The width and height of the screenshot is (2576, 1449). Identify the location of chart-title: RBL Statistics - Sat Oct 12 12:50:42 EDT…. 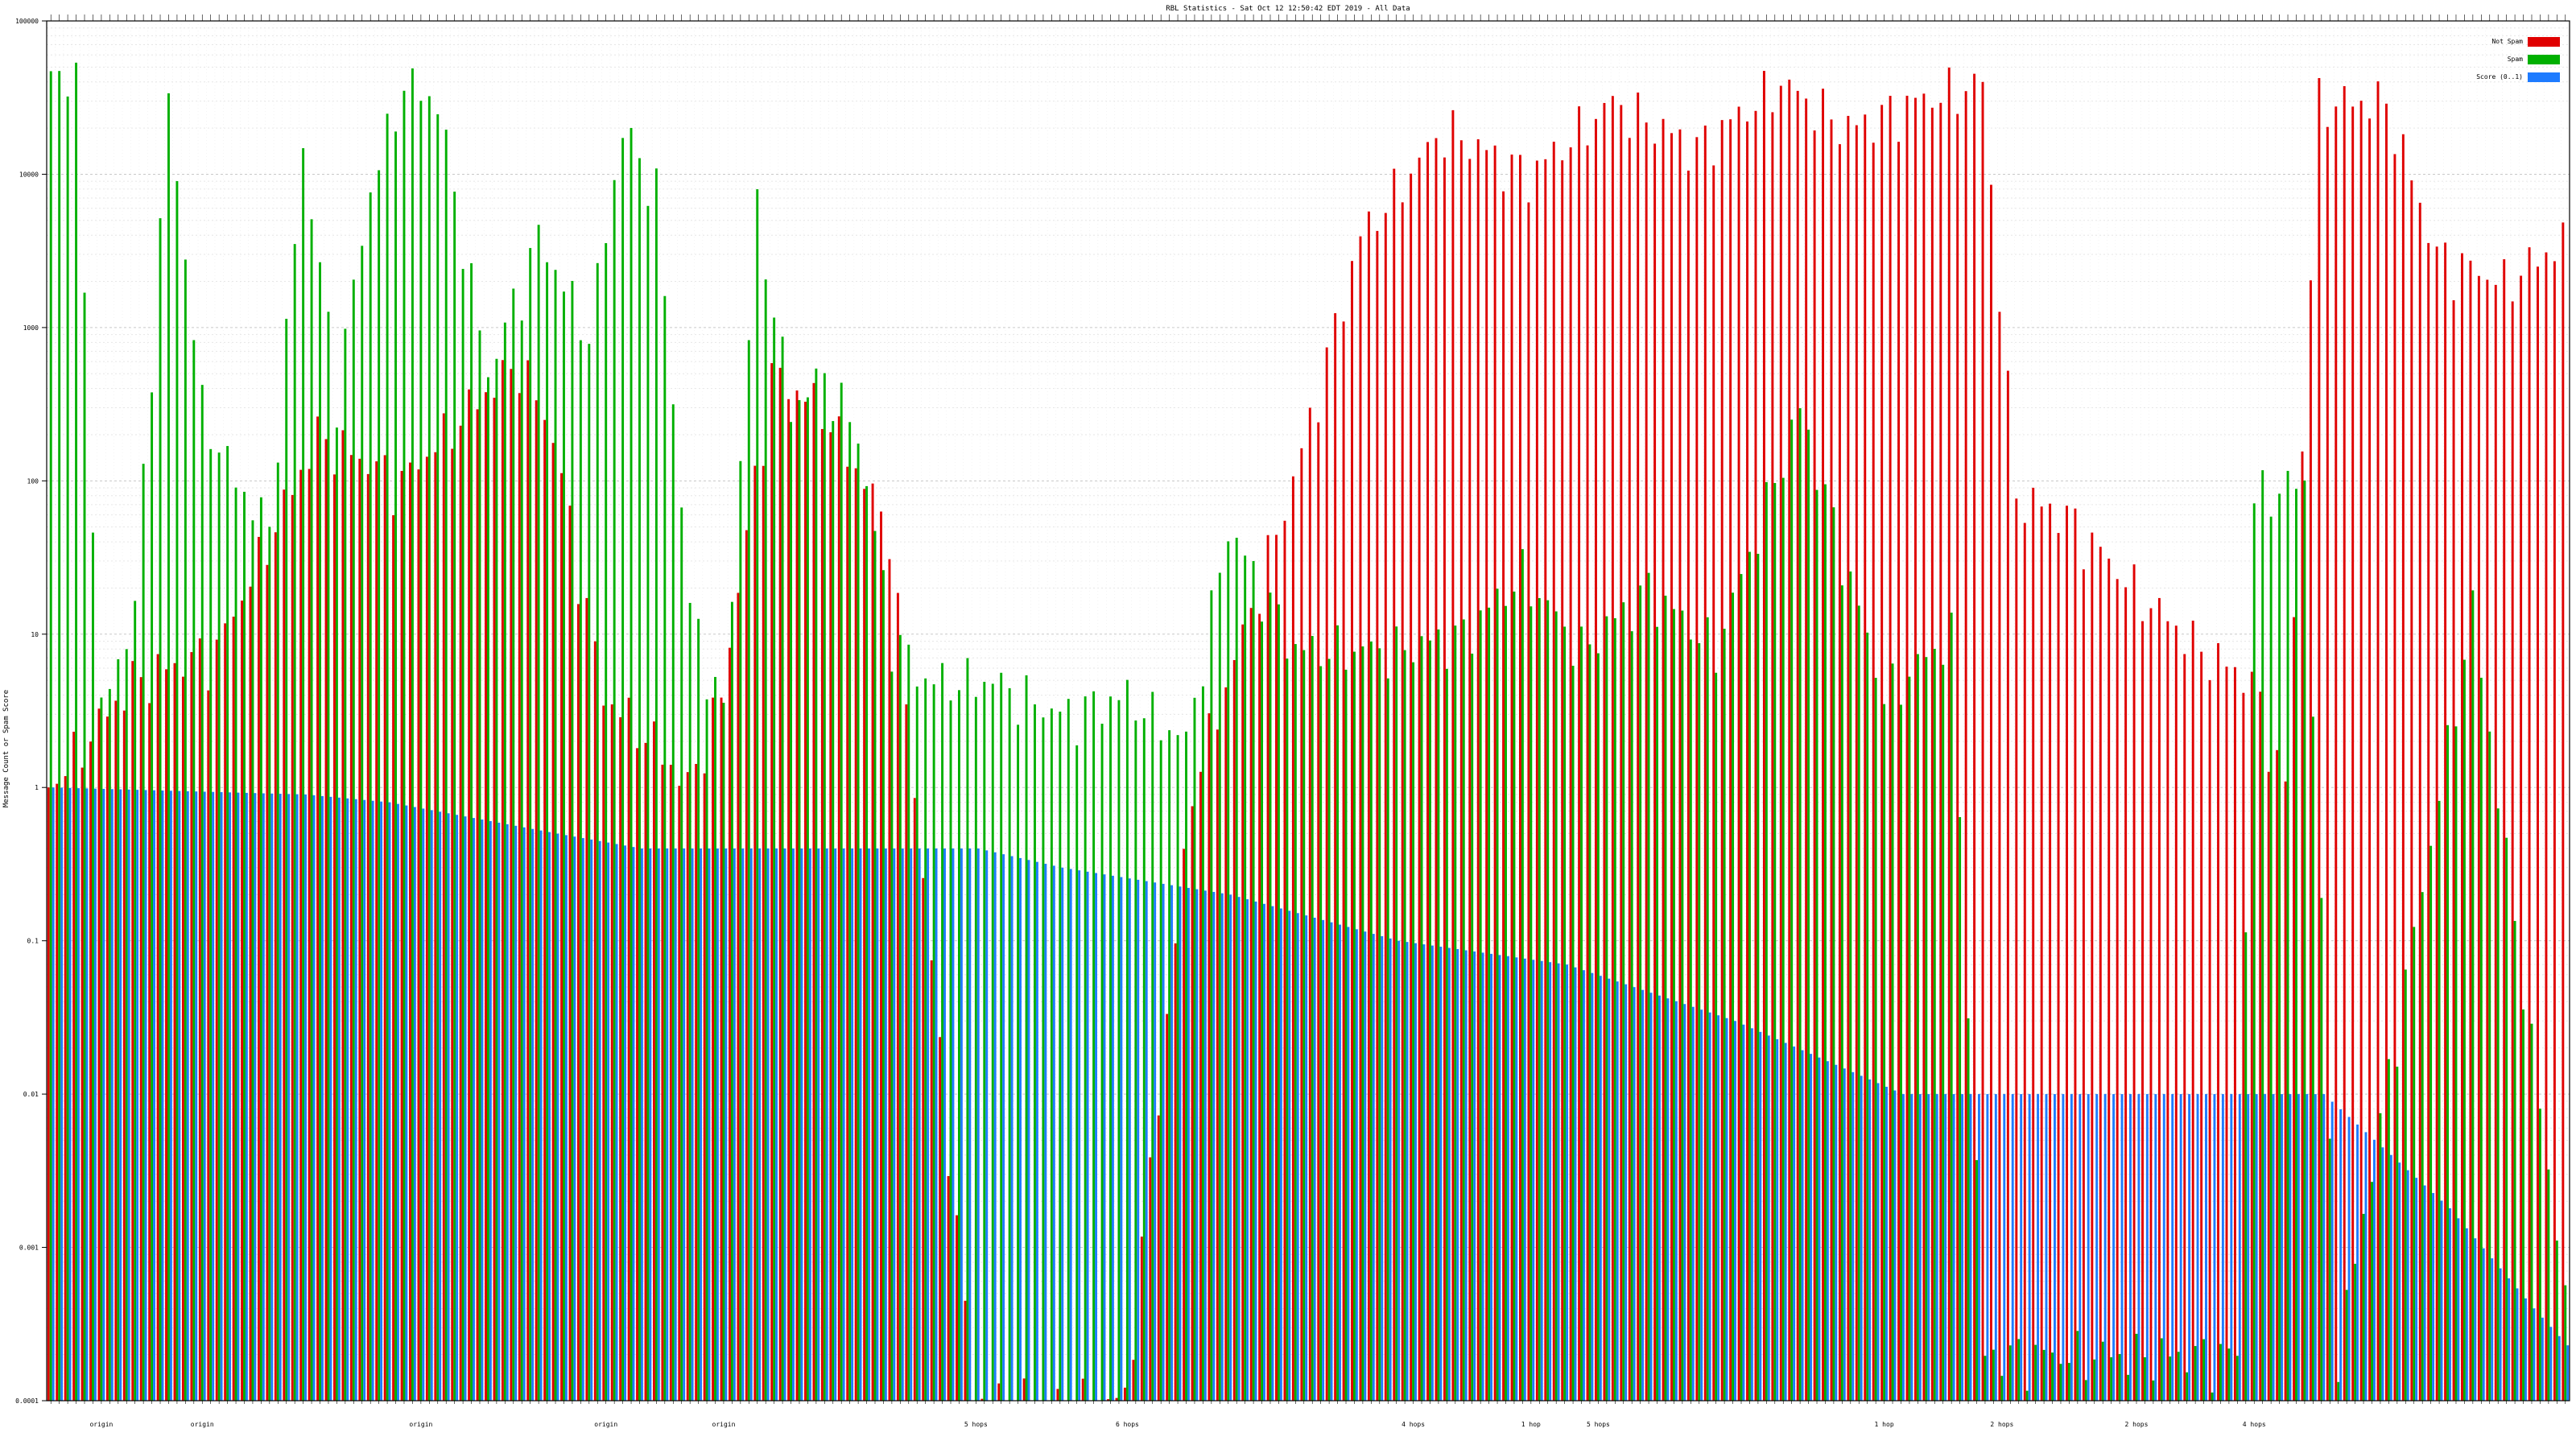
(1288, 9).